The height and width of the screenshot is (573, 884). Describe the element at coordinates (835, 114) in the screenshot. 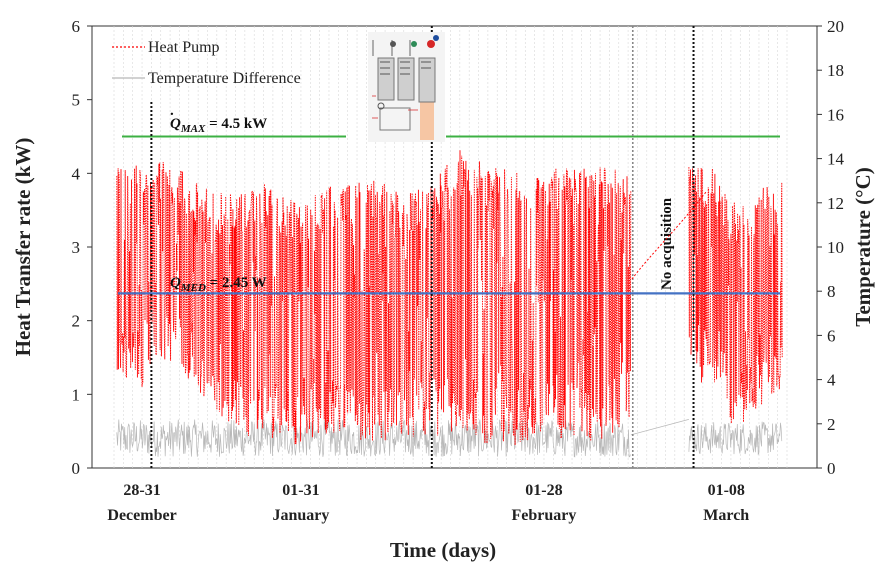

I see `right-tick-label: 16` at that location.